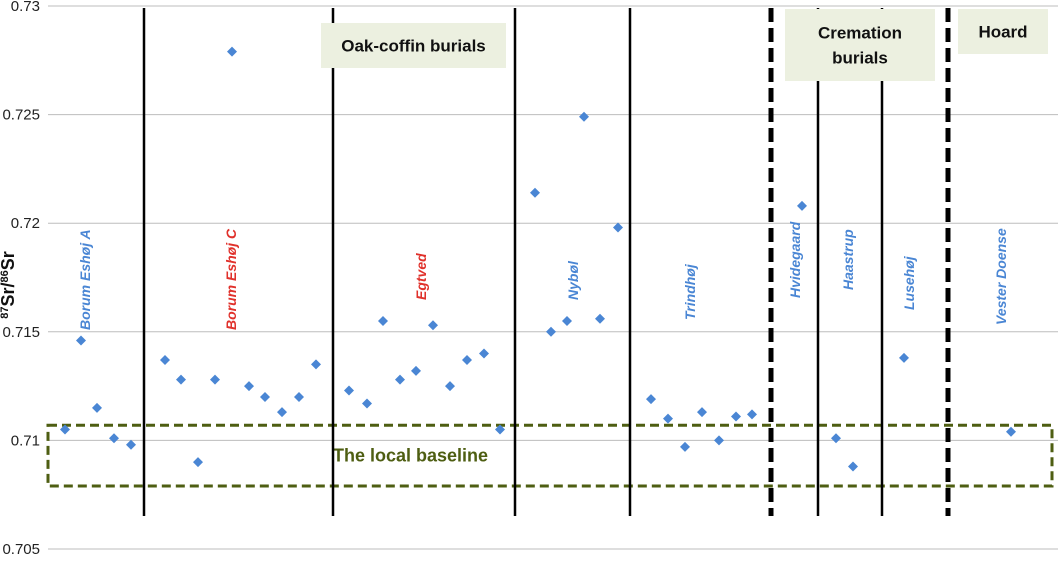  What do you see at coordinates (21, 332) in the screenshot?
I see `y-tick-label: 0.715` at bounding box center [21, 332].